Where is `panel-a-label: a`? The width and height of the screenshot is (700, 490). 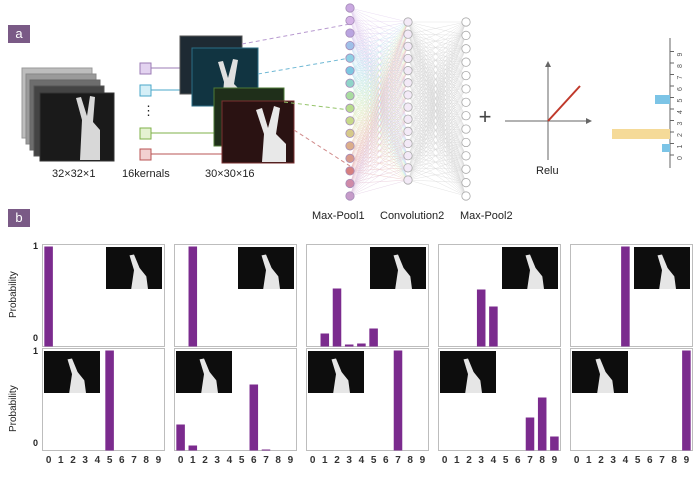 panel-a-label: a is located at coordinates (19, 34).